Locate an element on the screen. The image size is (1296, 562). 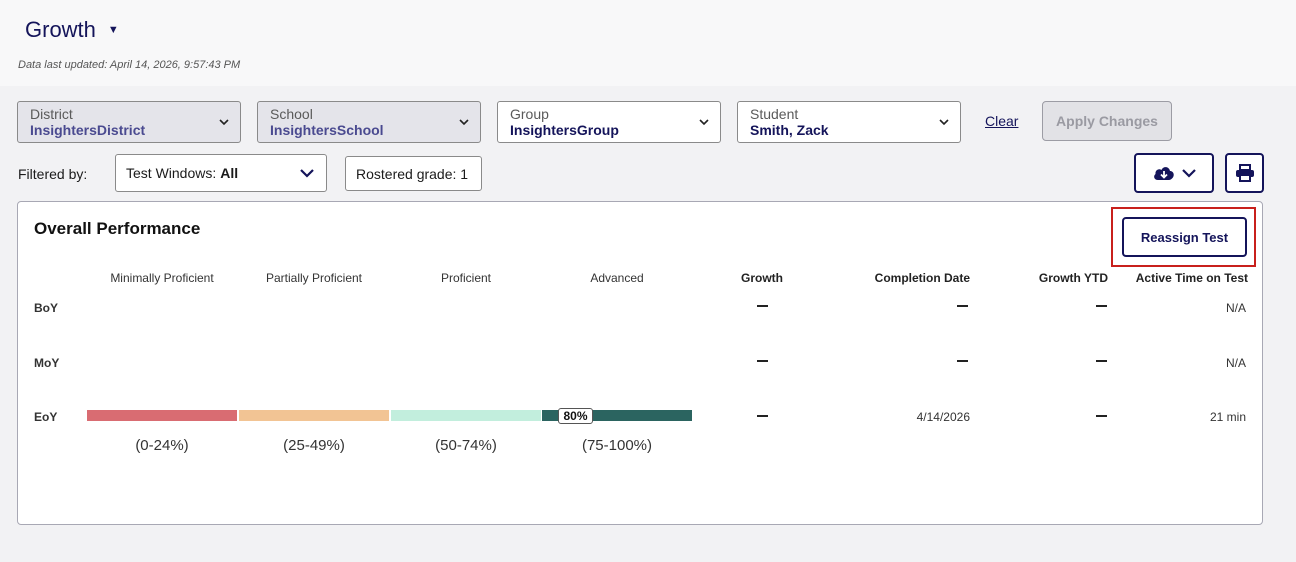
caret-down-icon: ▼ is located at coordinates (113, 30).